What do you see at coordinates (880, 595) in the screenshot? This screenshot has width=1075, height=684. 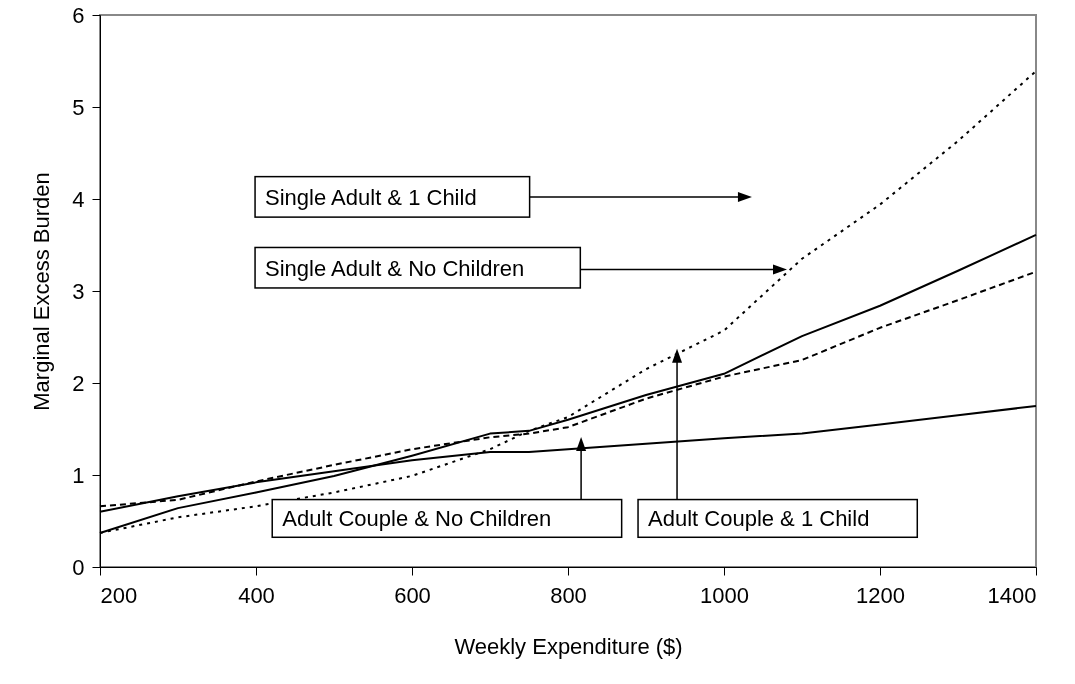 I see `x-tick-label: 1200` at bounding box center [880, 595].